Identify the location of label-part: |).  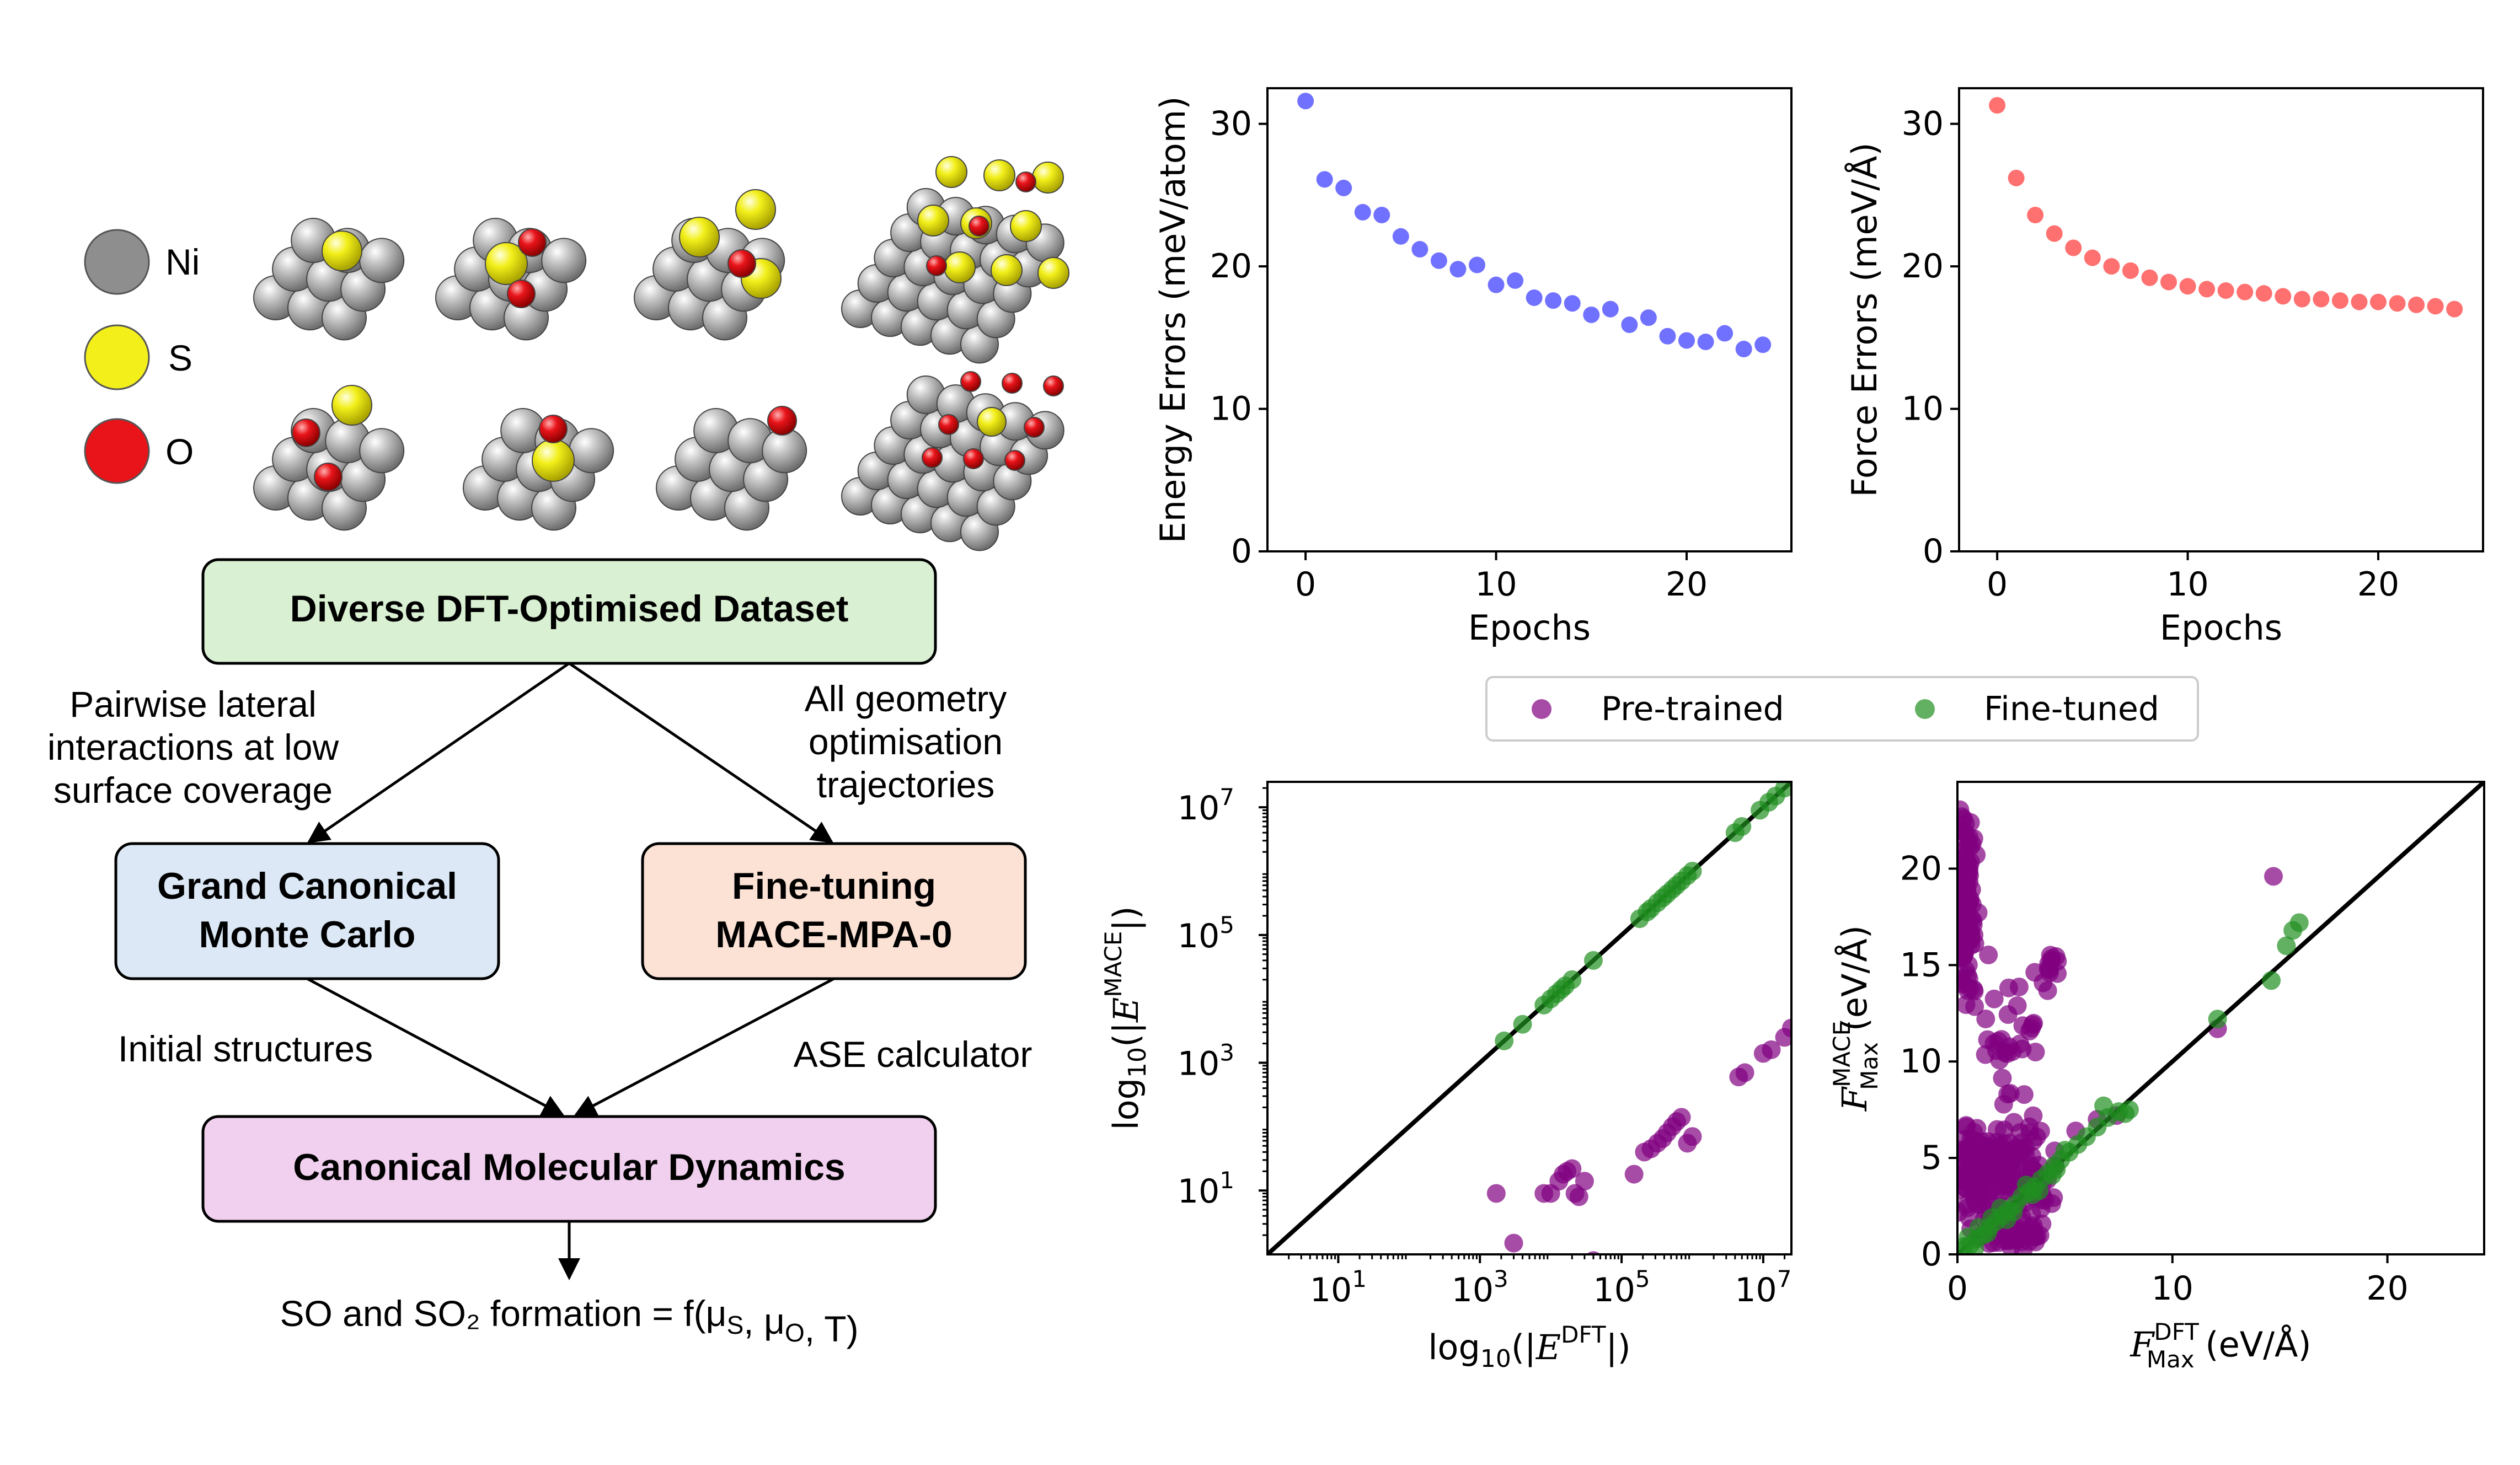
(1126, 918).